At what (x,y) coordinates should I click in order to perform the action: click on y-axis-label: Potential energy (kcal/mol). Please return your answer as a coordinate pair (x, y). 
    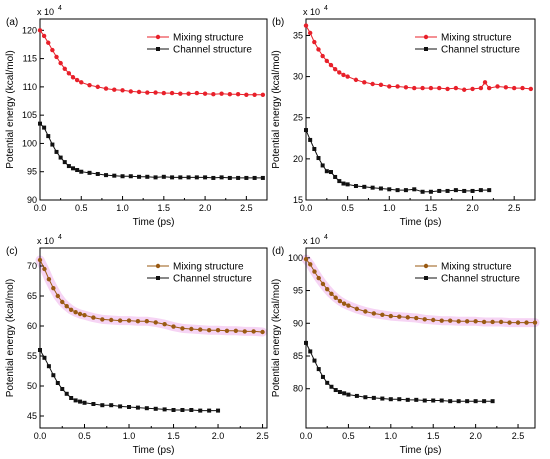
    Looking at the image, I should click on (276, 338).